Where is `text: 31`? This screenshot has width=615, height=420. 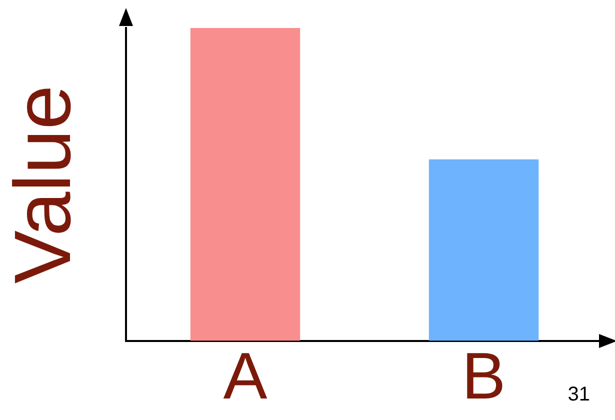 text: 31 is located at coordinates (579, 395).